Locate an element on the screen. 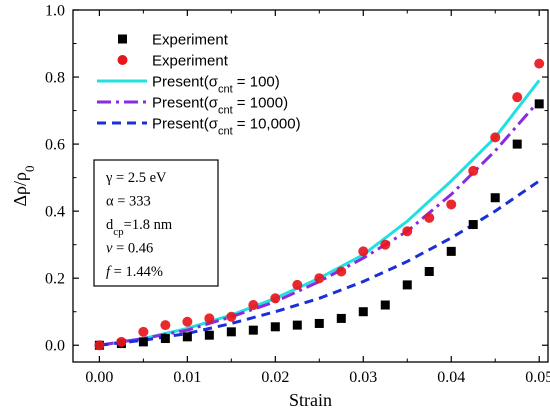  x-tick-label: 0.00 is located at coordinates (99, 377).